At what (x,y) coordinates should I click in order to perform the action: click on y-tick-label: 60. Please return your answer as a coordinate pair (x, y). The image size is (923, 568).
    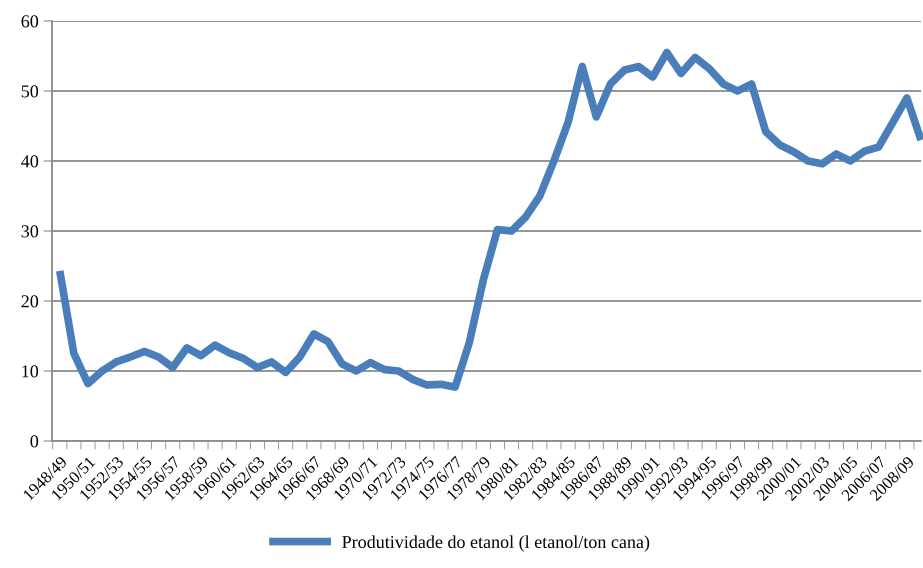
    Looking at the image, I should click on (30, 21).